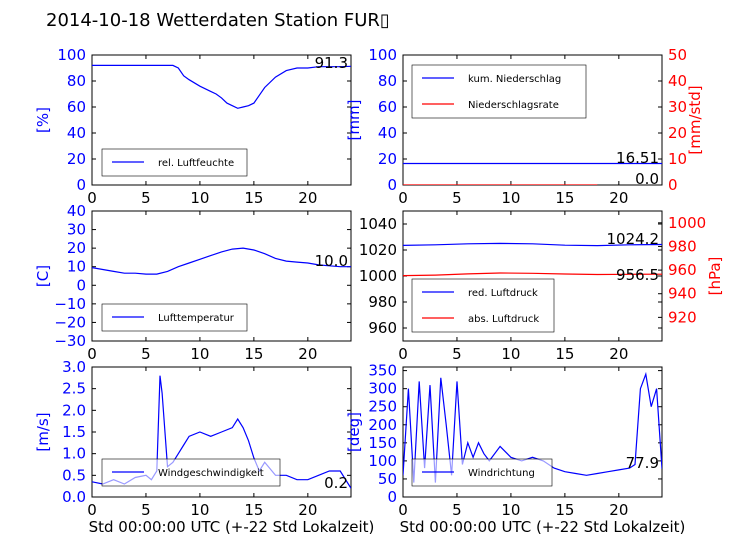 The height and width of the screenshot is (552, 736). What do you see at coordinates (503, 319) in the screenshot?
I see `legend-label: abs. Luftdruck` at bounding box center [503, 319].